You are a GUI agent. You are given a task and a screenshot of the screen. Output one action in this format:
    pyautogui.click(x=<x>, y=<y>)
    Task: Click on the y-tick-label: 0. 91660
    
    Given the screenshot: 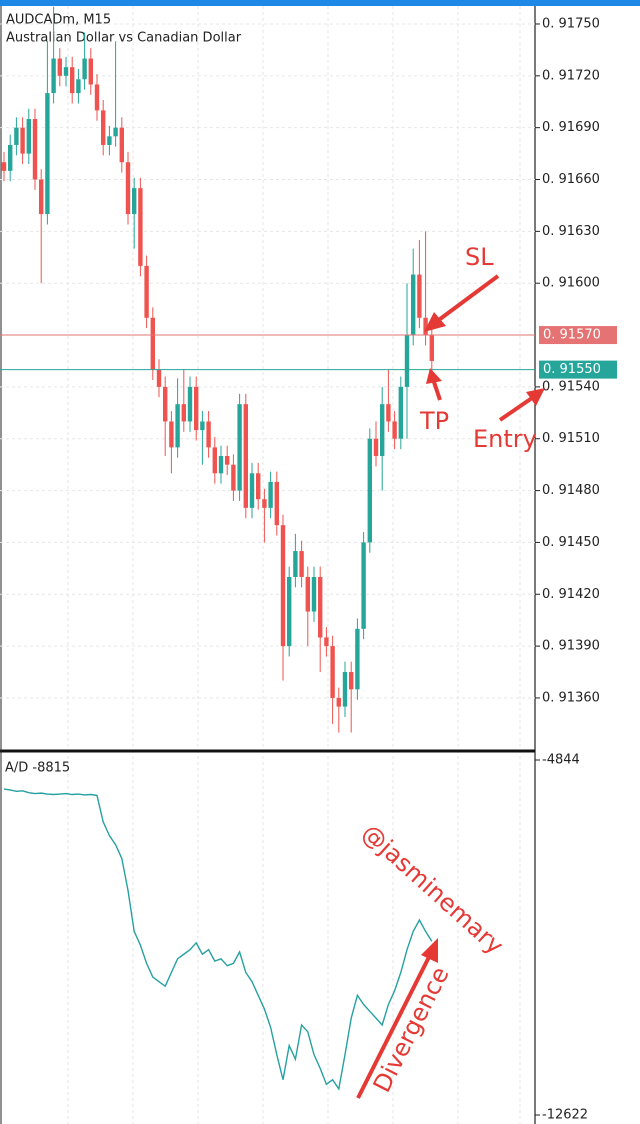 What is the action you would take?
    pyautogui.click(x=571, y=179)
    